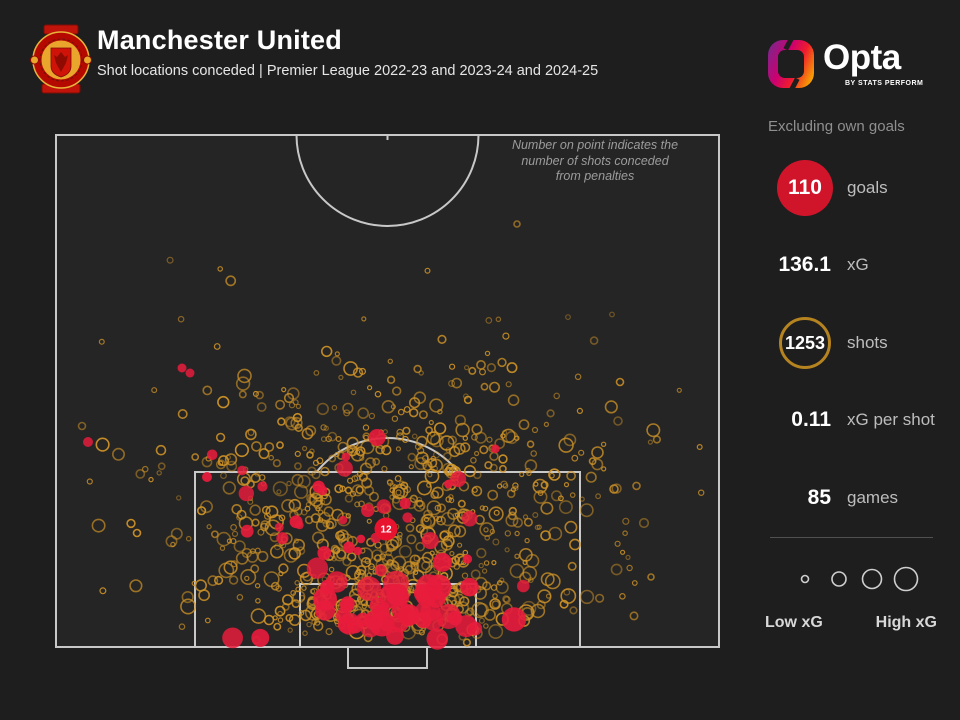 The height and width of the screenshot is (720, 960). I want to click on goal-frame, so click(387, 657).